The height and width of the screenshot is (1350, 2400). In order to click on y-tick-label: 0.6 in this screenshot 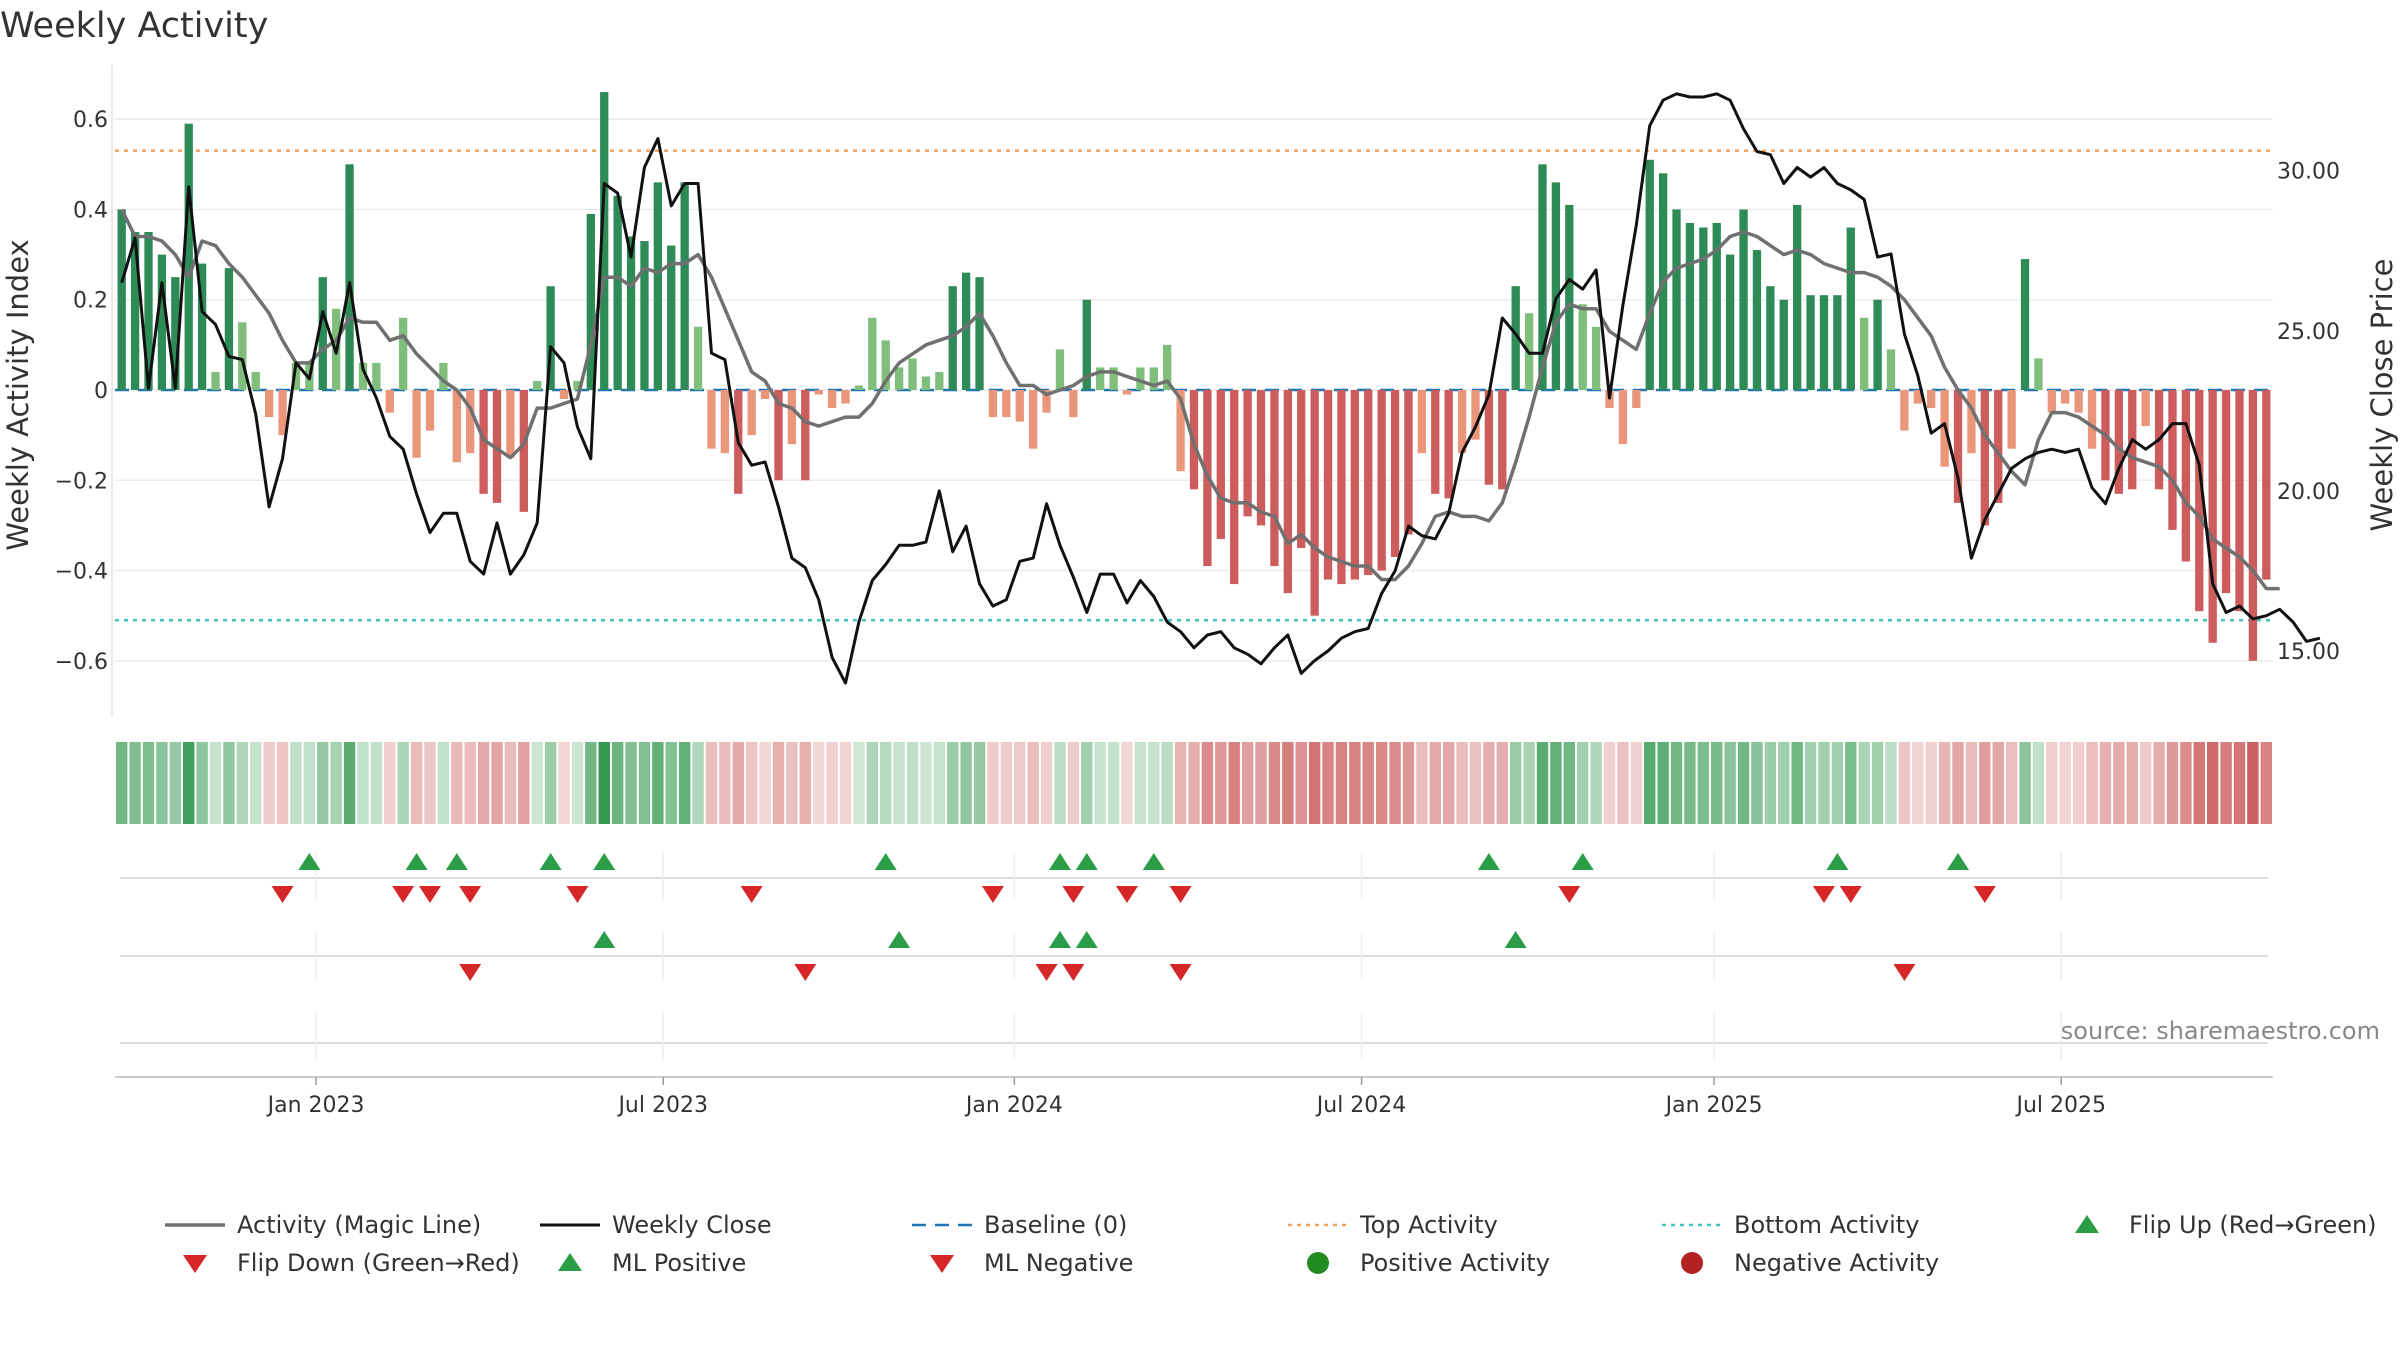, I will do `click(90, 120)`.